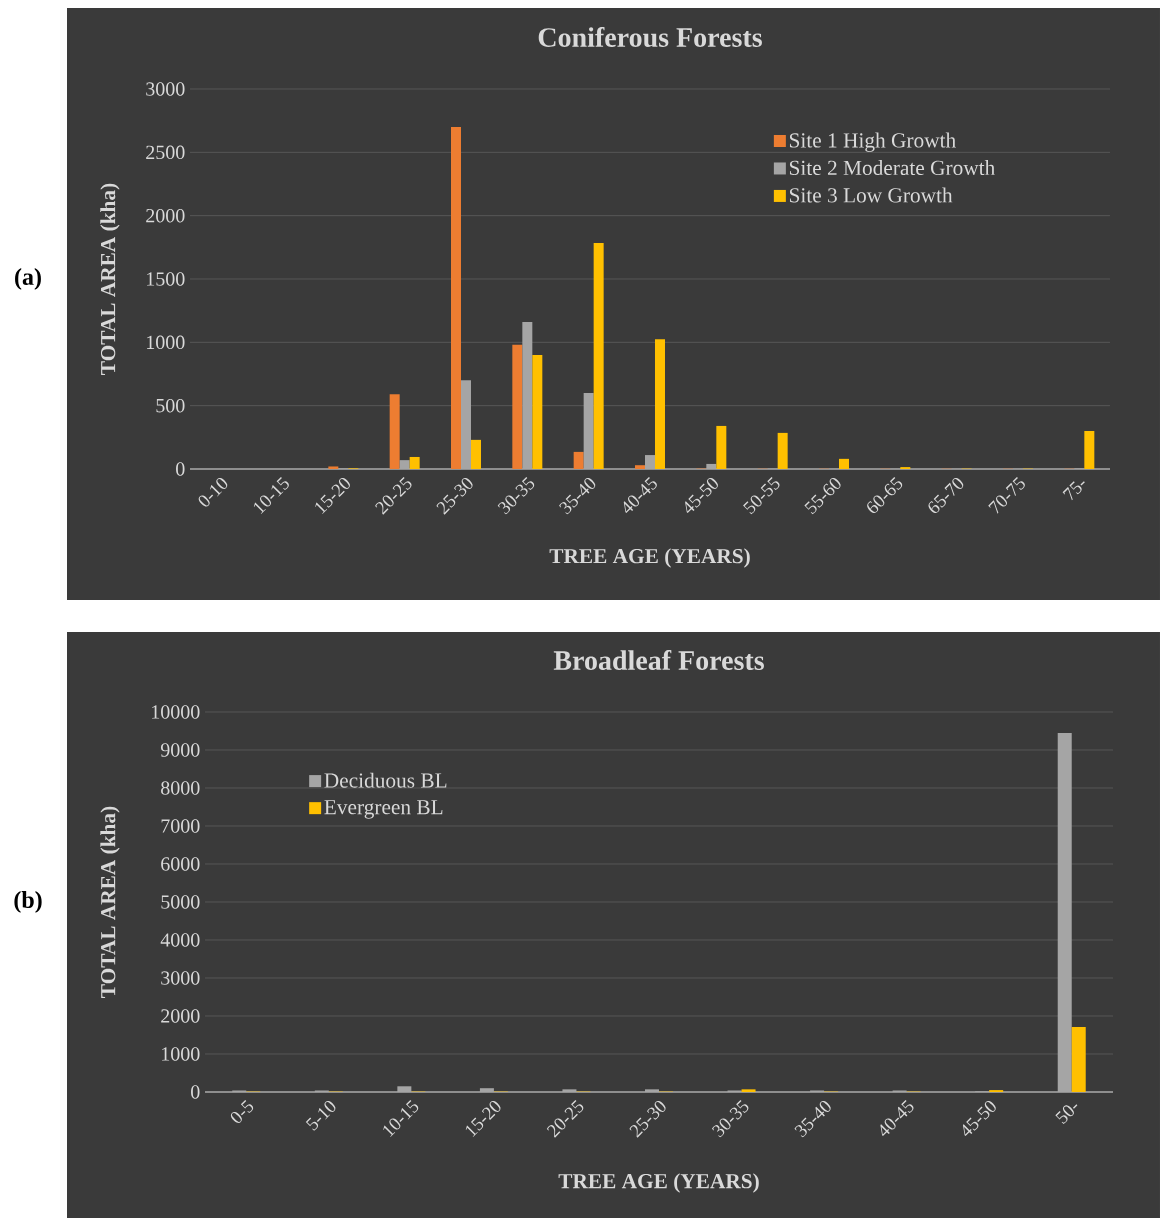 The image size is (1160, 1218). What do you see at coordinates (1073, 491) in the screenshot?
I see `x-tick-label: 75-` at bounding box center [1073, 491].